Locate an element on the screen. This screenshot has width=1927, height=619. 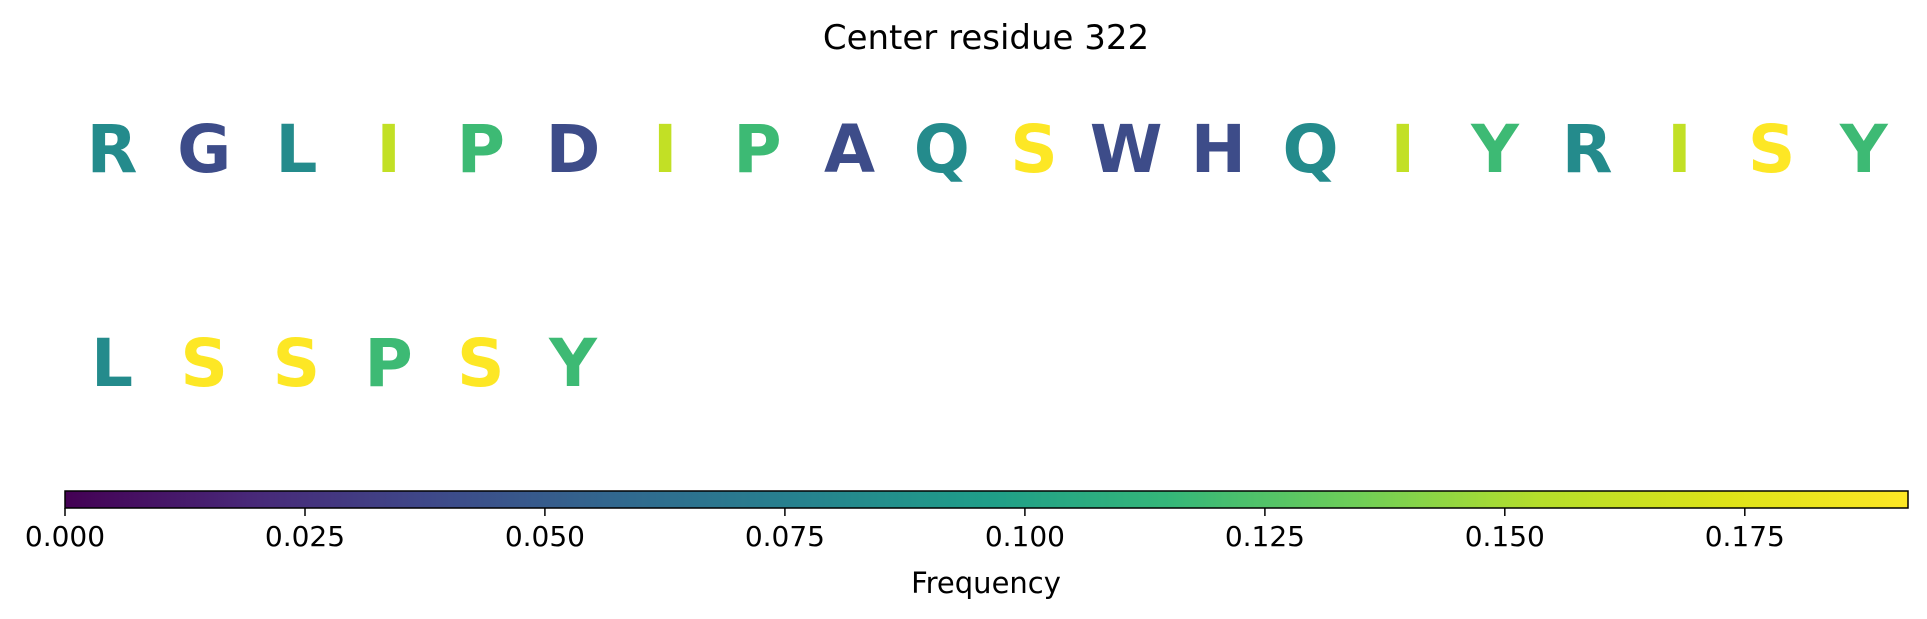
residue-letter: D is located at coordinates (573, 149).